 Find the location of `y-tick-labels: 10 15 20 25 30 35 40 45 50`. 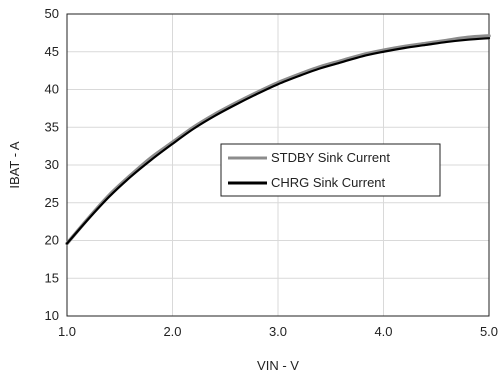

y-tick-labels: 10 15 20 25 30 35 40 45 50 is located at coordinates (52, 164).